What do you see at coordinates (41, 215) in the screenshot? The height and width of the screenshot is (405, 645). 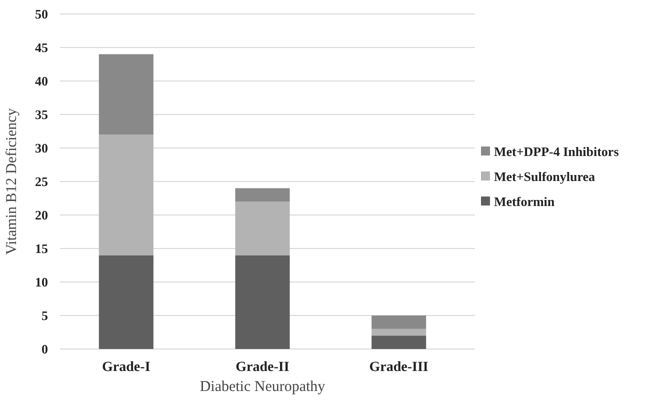 I see `y-tick-label: 20` at bounding box center [41, 215].